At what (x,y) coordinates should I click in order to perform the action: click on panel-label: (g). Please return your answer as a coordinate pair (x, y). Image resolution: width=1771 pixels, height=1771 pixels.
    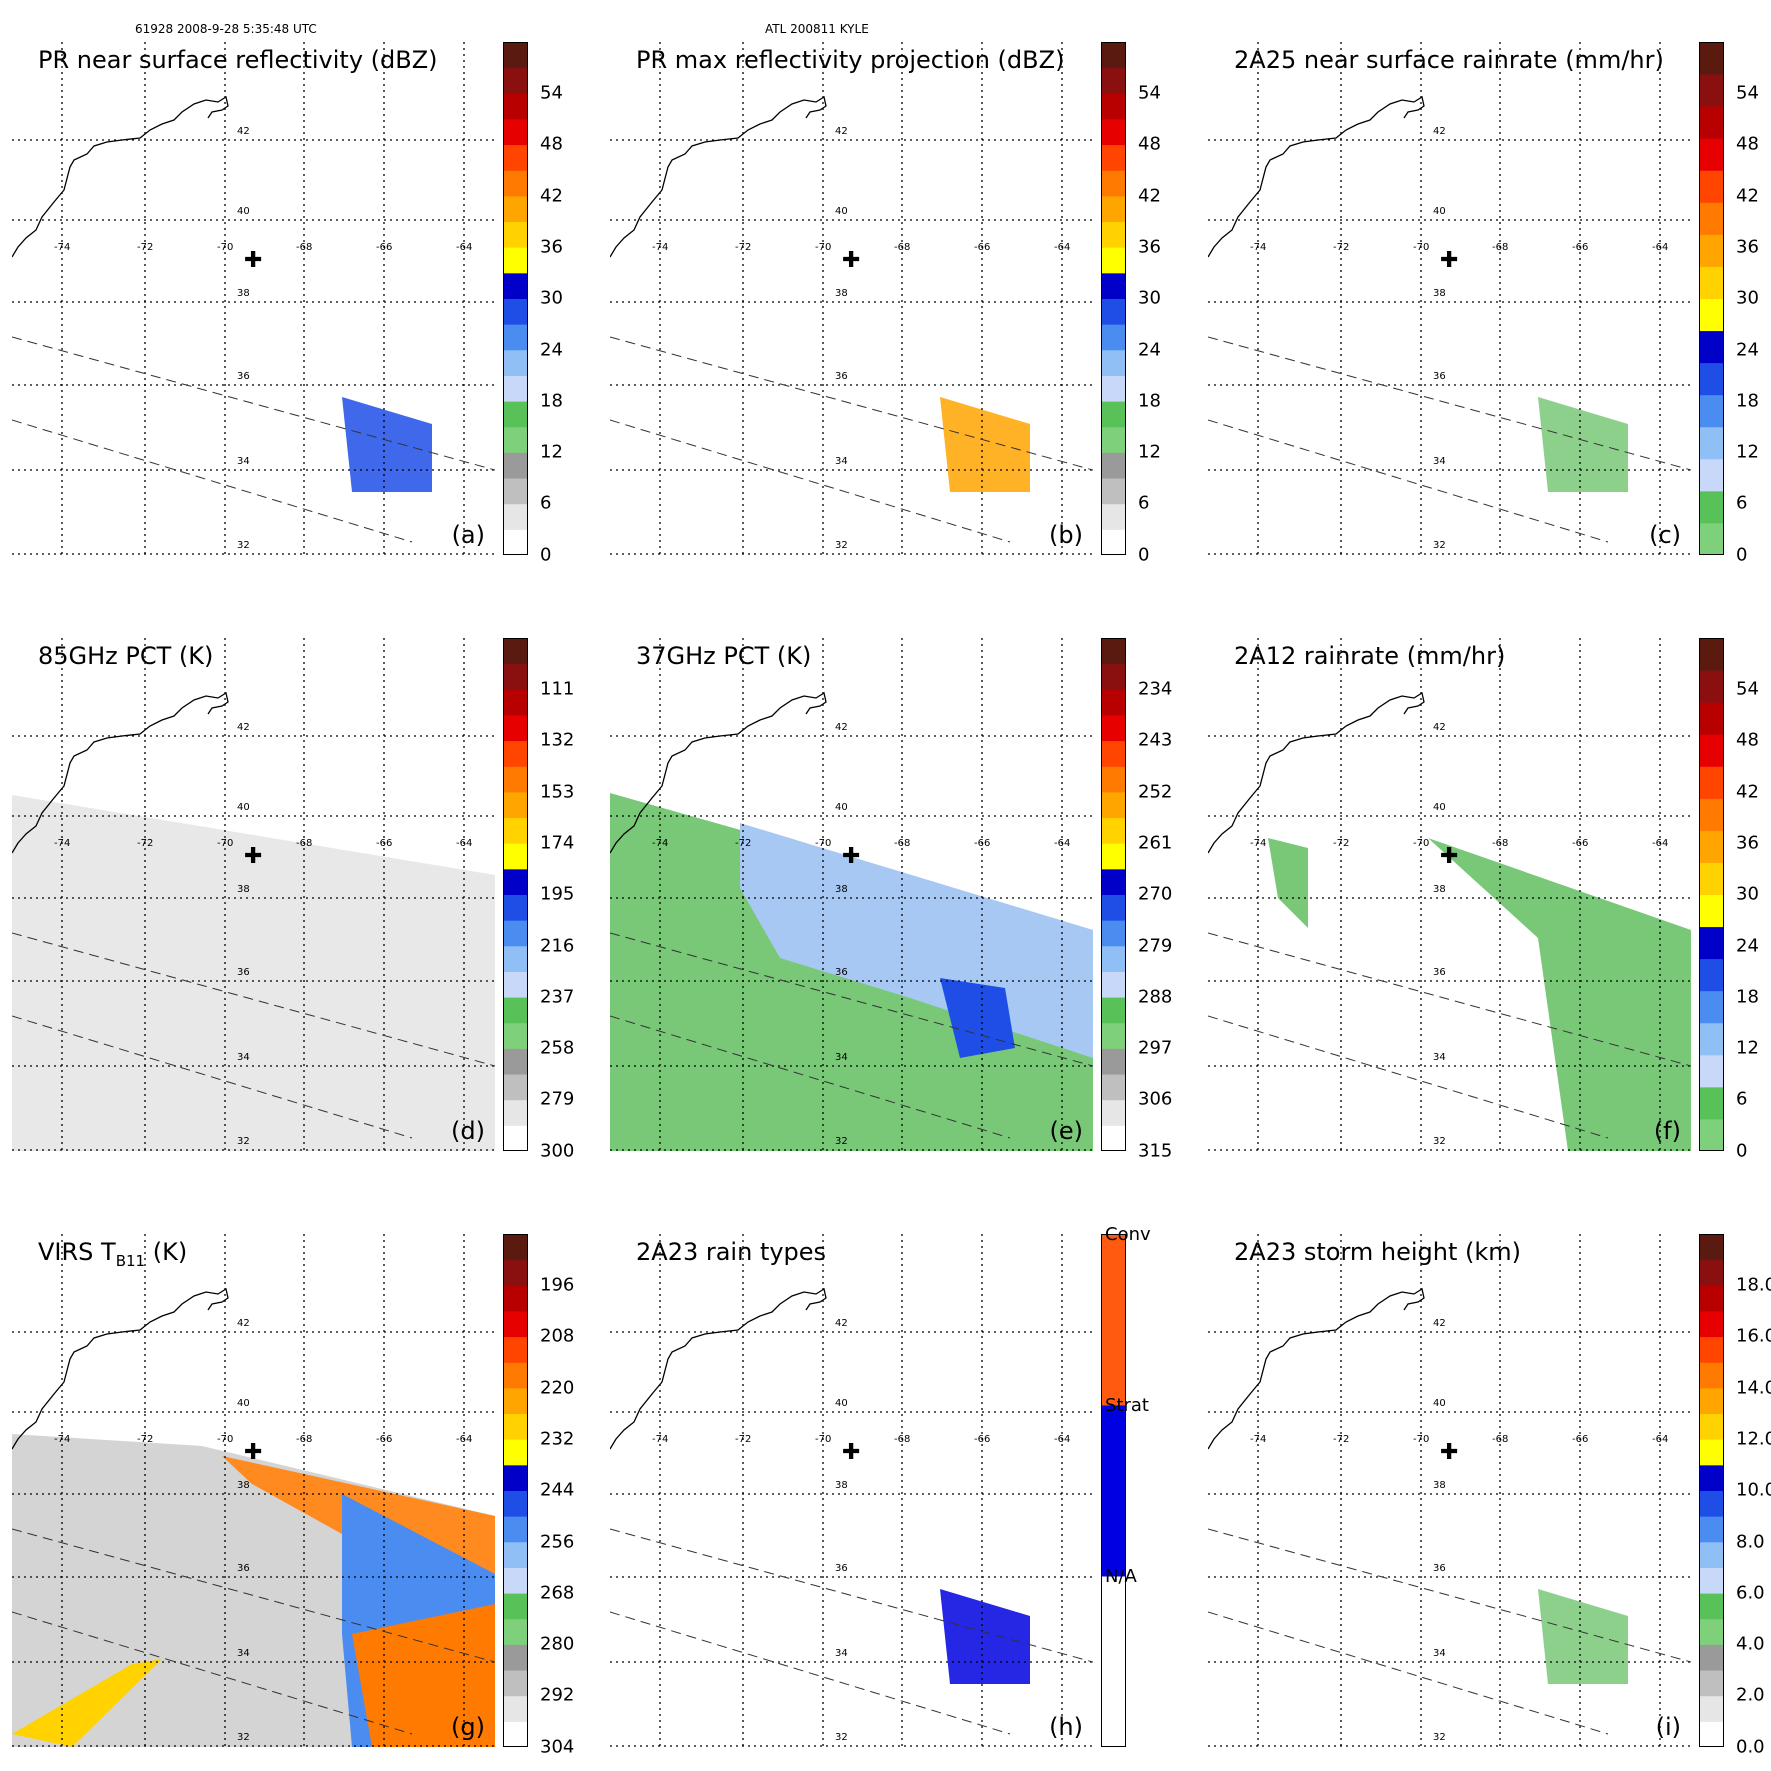
    Looking at the image, I should click on (468, 1727).